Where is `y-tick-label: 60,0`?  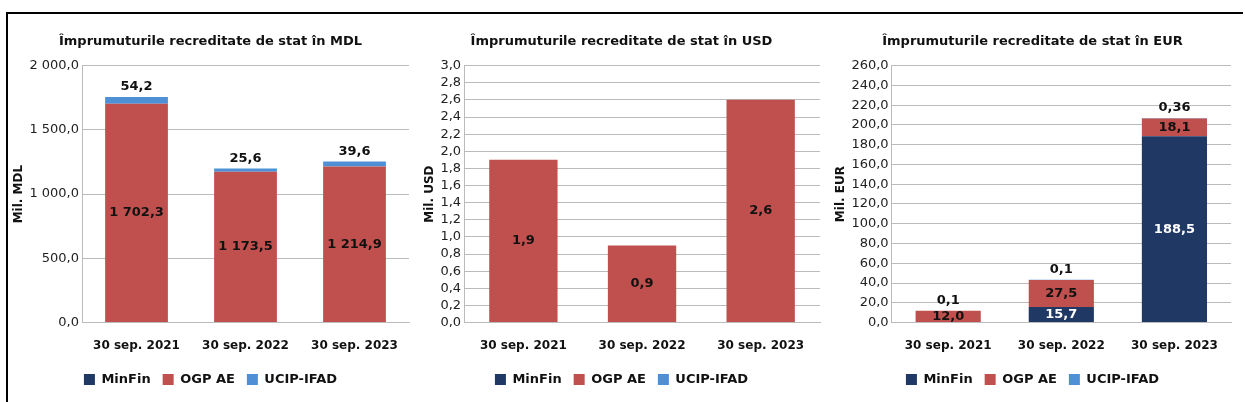
y-tick-label: 60,0 is located at coordinates (874, 262).